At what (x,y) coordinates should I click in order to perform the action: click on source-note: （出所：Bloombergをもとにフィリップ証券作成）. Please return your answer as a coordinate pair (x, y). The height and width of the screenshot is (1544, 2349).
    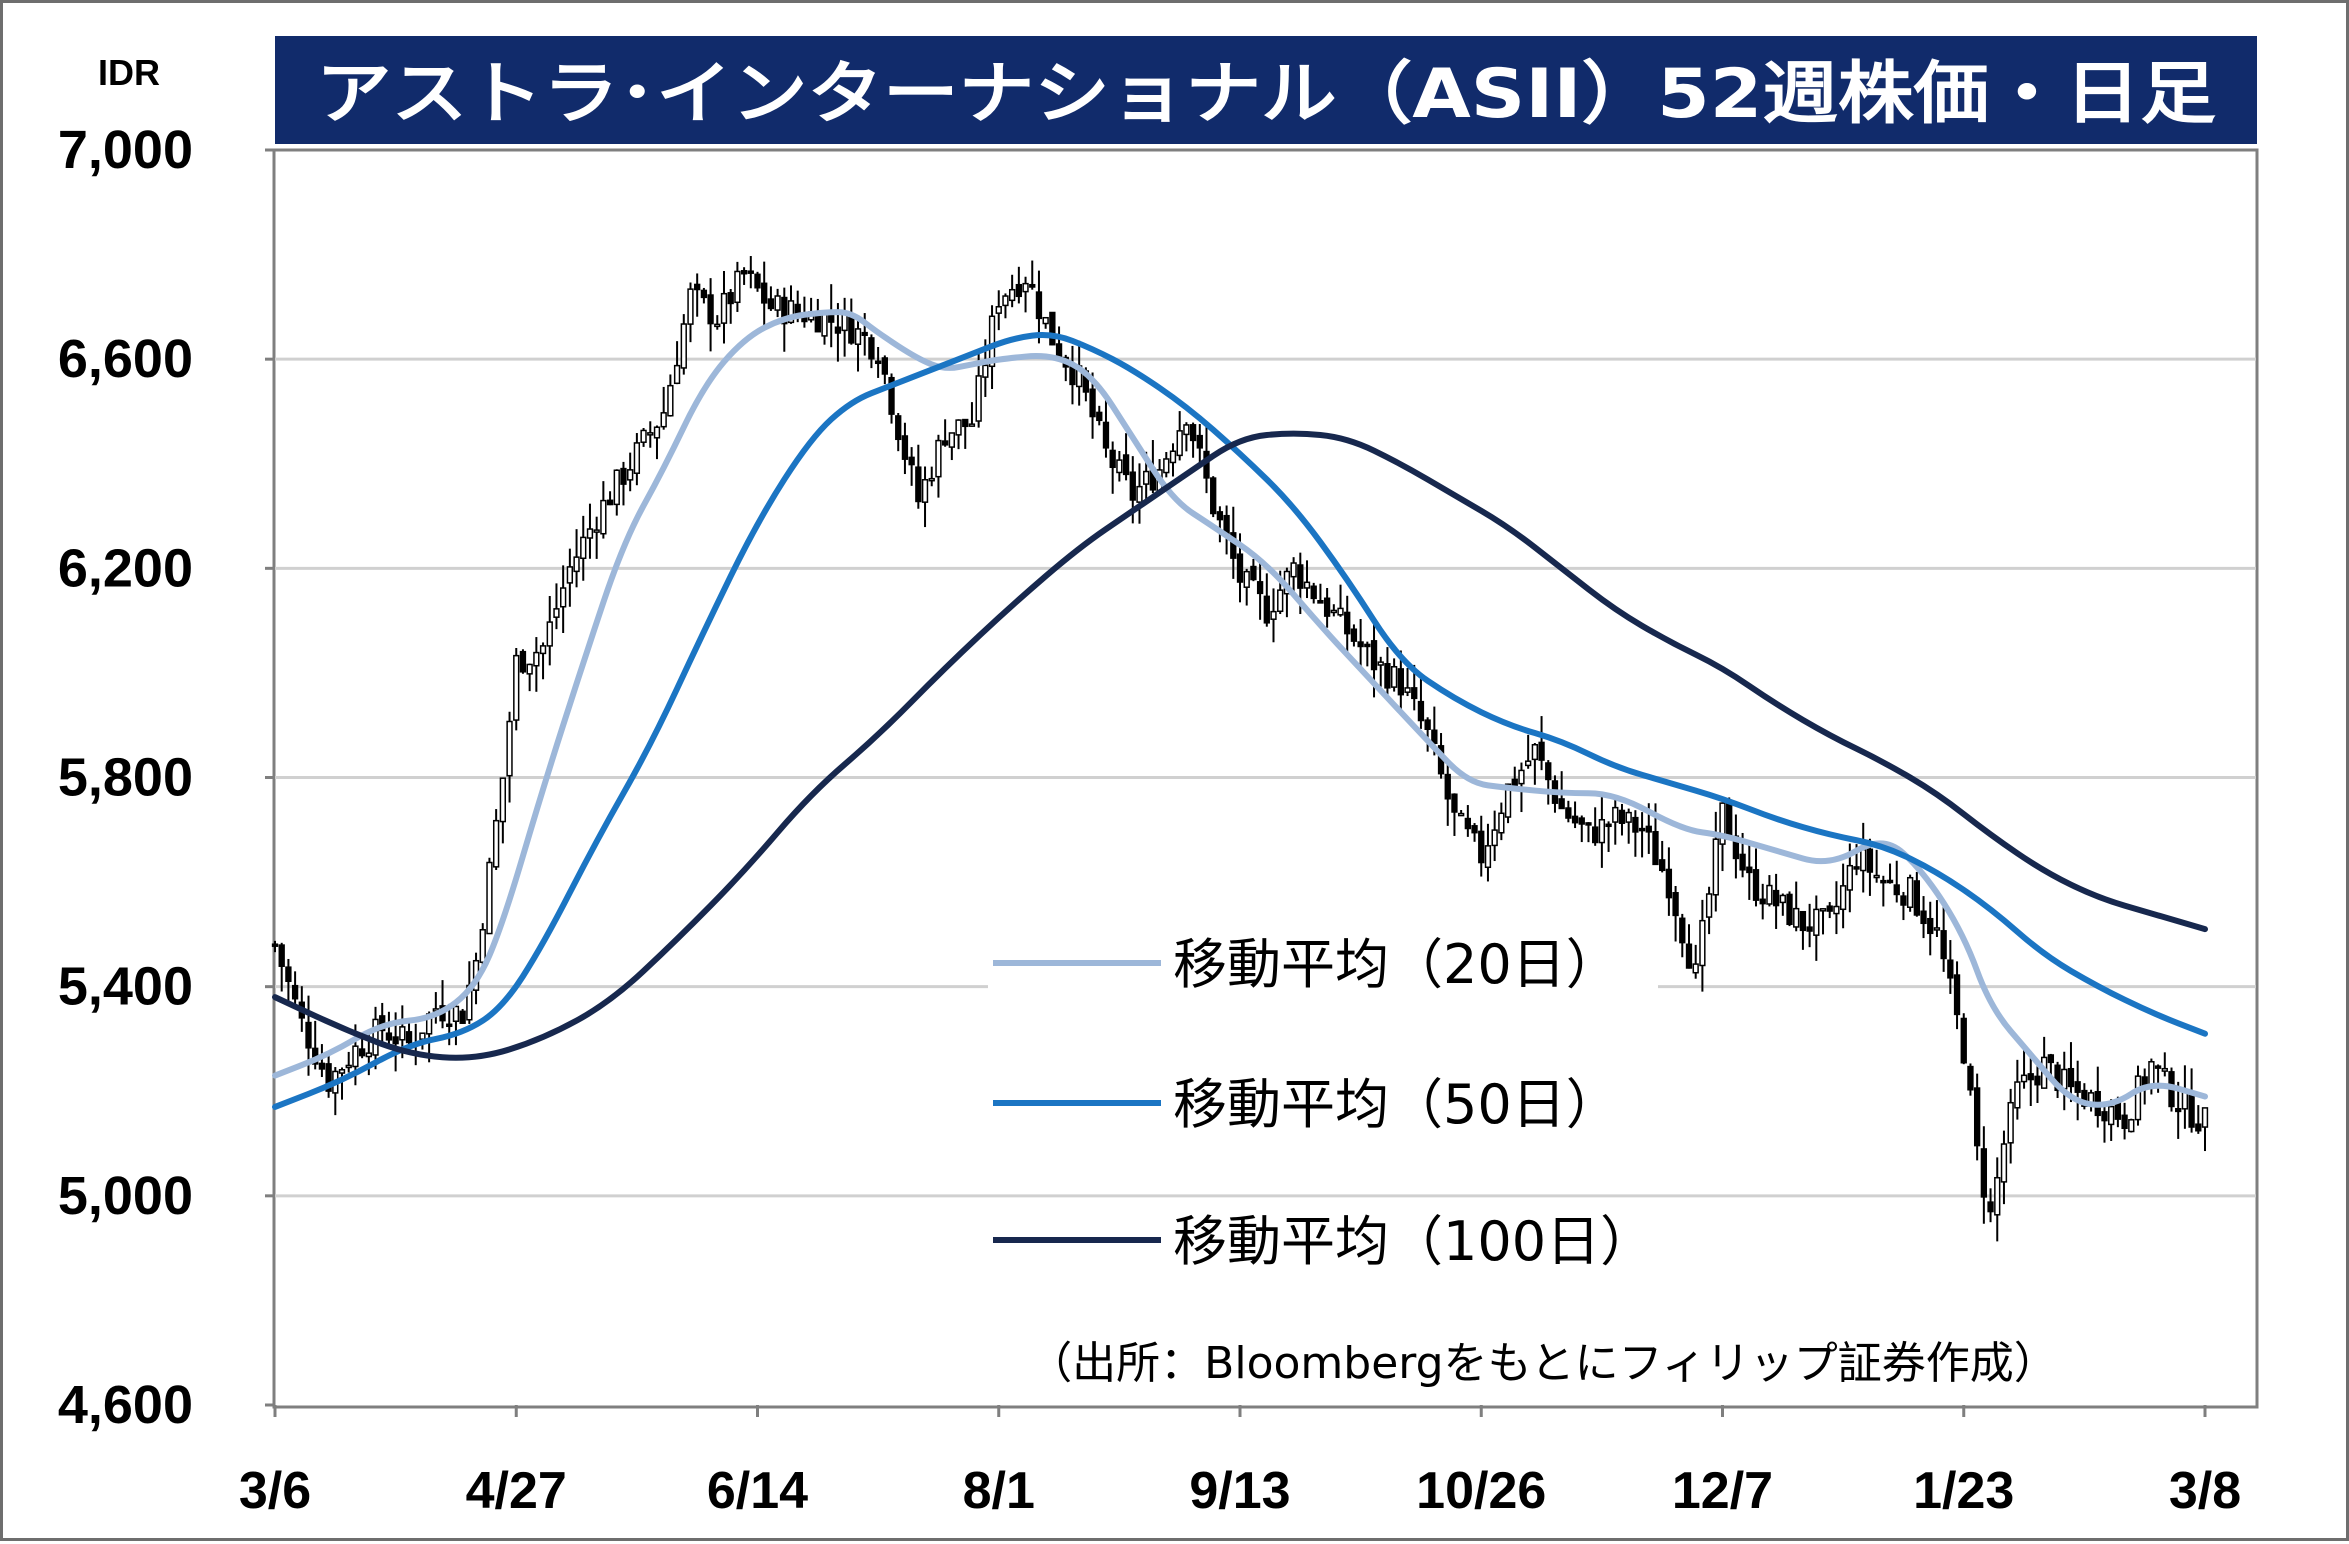
    Looking at the image, I should click on (1543, 1363).